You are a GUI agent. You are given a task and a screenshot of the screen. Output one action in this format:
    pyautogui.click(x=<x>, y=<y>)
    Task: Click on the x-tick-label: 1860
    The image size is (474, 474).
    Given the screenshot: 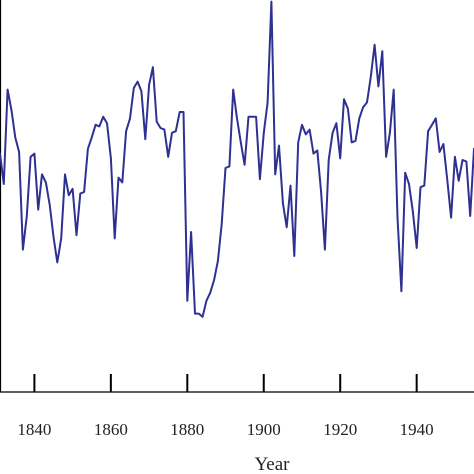 What is the action you would take?
    pyautogui.click(x=111, y=429)
    